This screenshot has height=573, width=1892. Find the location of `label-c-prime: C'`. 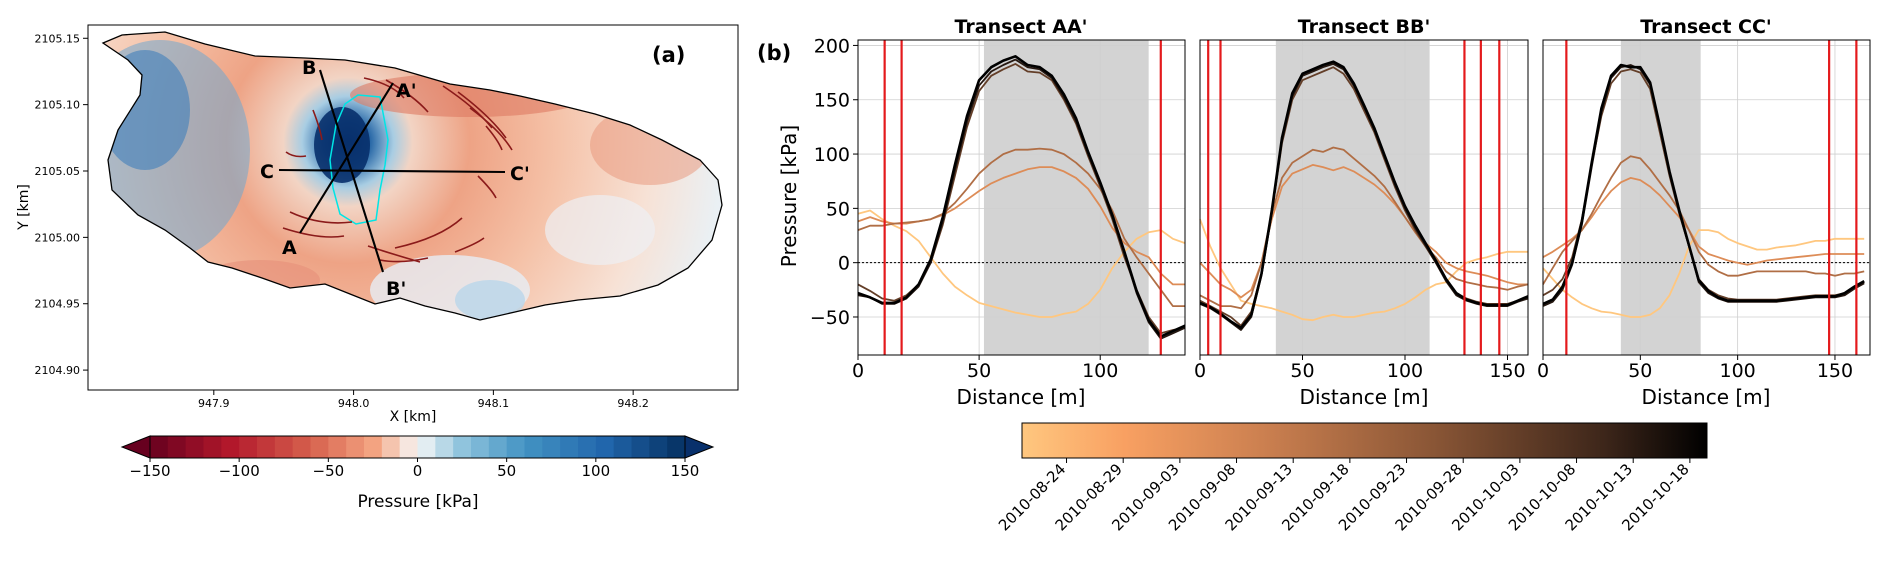

label-c-prime: C' is located at coordinates (520, 174).